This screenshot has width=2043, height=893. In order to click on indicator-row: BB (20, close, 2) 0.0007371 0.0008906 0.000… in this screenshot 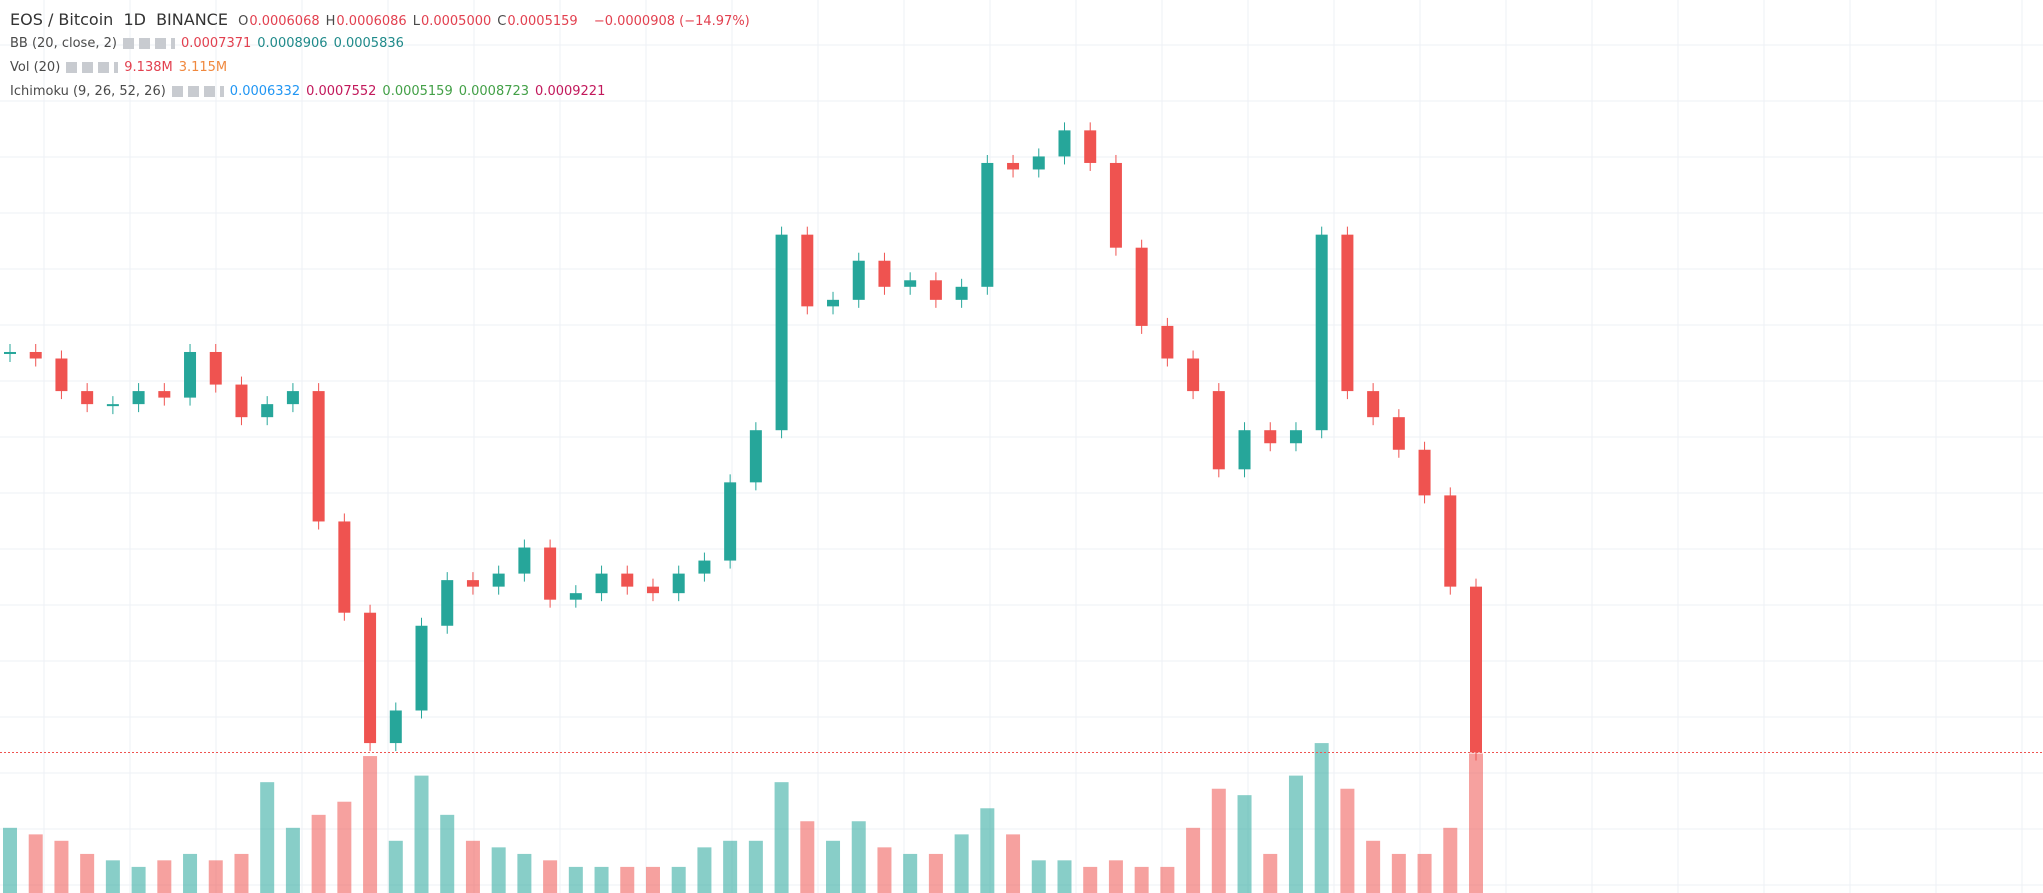, I will do `click(383, 44)`.